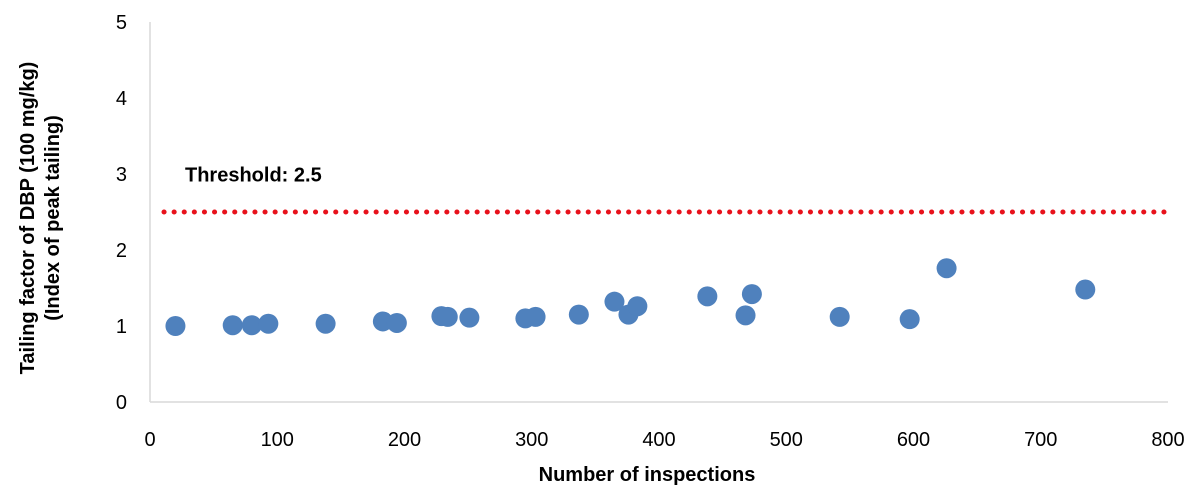  Describe the element at coordinates (149, 440) in the screenshot. I see `x-tick-label: 0` at that location.